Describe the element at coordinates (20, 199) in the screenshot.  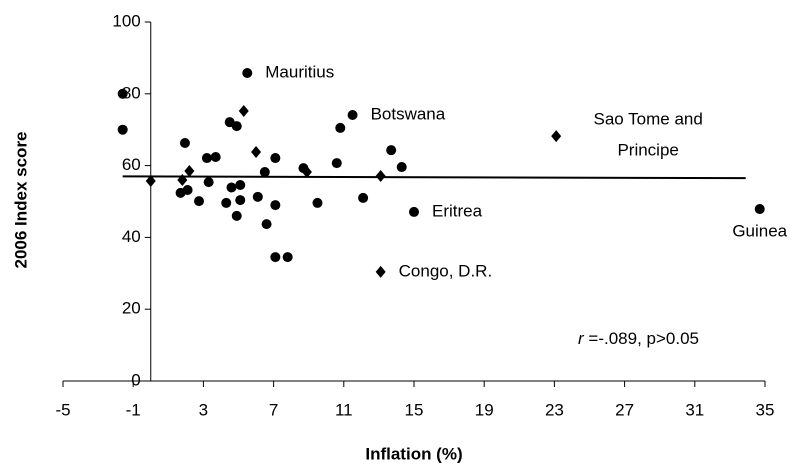
I see `y-axis-title: 2006 Index score` at that location.